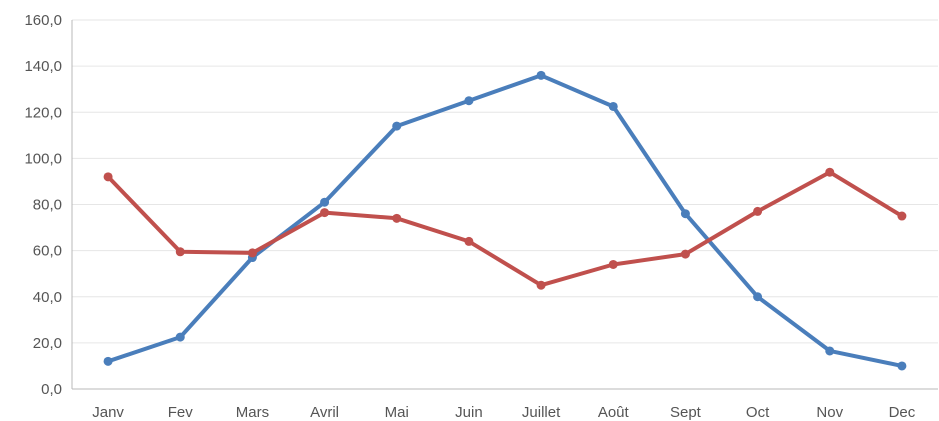  I want to click on y-tick-label: 160,0, so click(43, 20).